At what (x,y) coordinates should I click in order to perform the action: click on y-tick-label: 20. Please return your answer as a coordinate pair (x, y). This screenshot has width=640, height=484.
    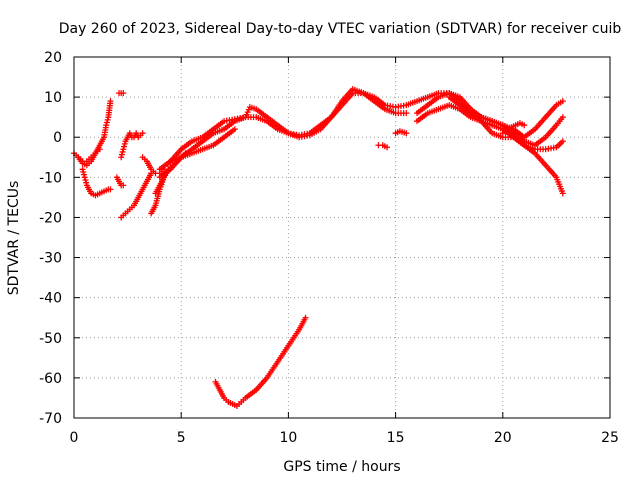
    Looking at the image, I should click on (53, 58).